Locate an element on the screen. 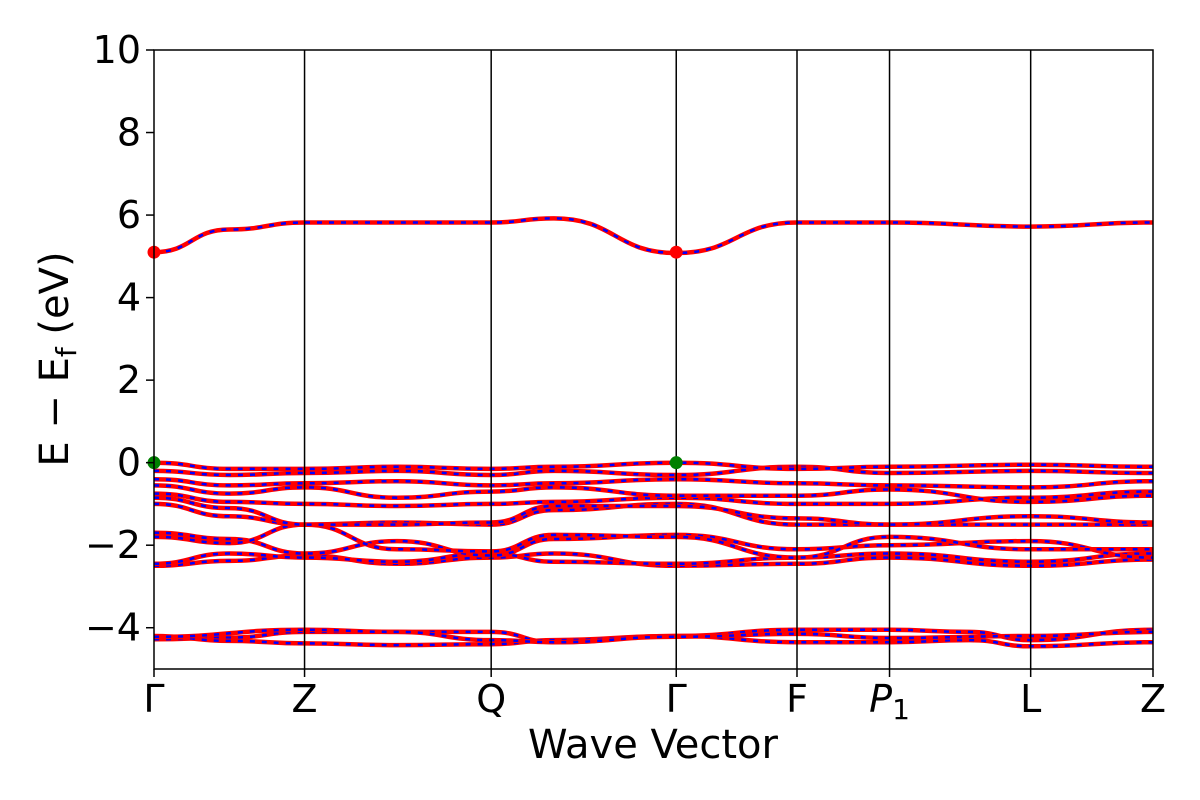  y-tick-label: 6 is located at coordinates (129, 215).